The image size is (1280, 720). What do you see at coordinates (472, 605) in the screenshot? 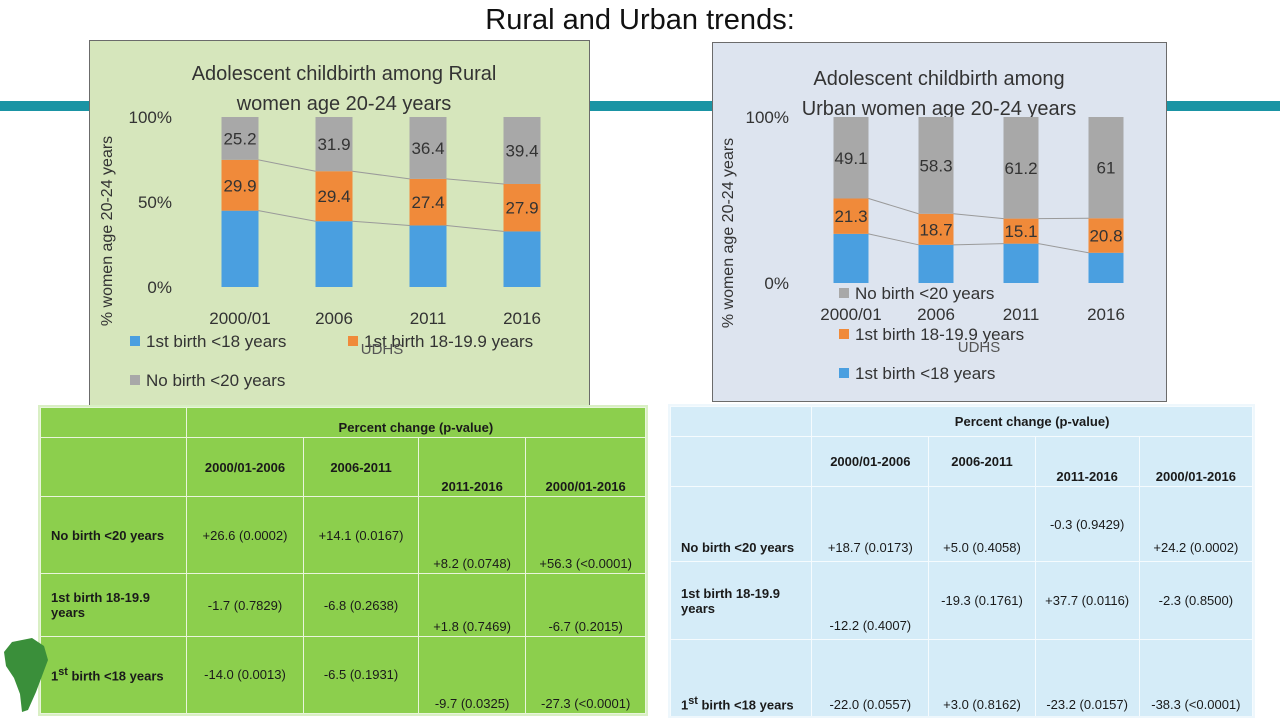
I see `table-cell: +1.8 (0.7469)` at bounding box center [472, 605].